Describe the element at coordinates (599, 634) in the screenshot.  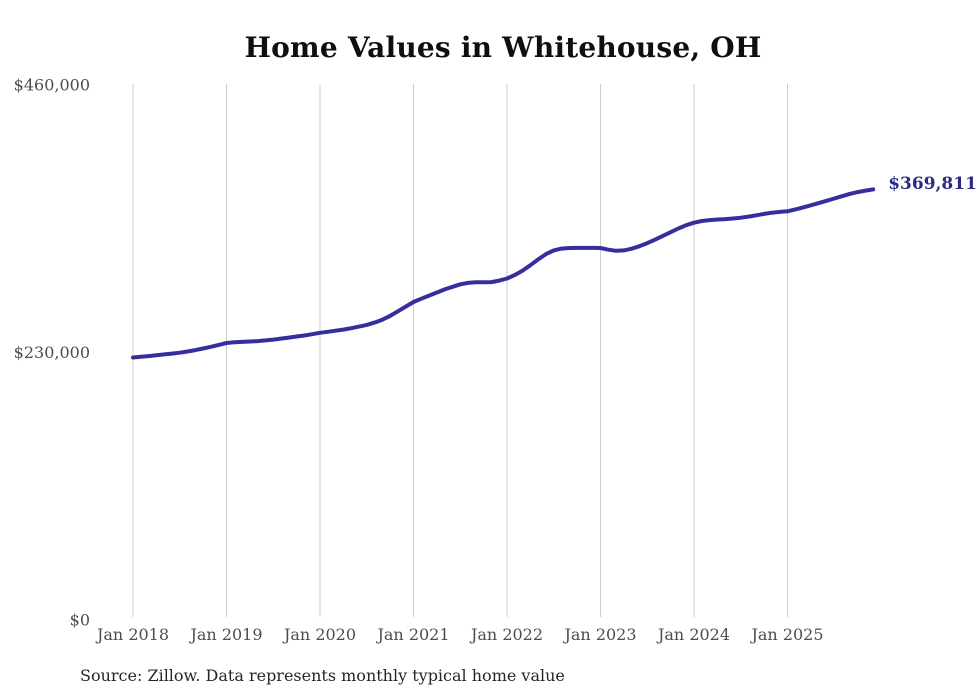
I see `x-tick-label: Jan 2023` at that location.